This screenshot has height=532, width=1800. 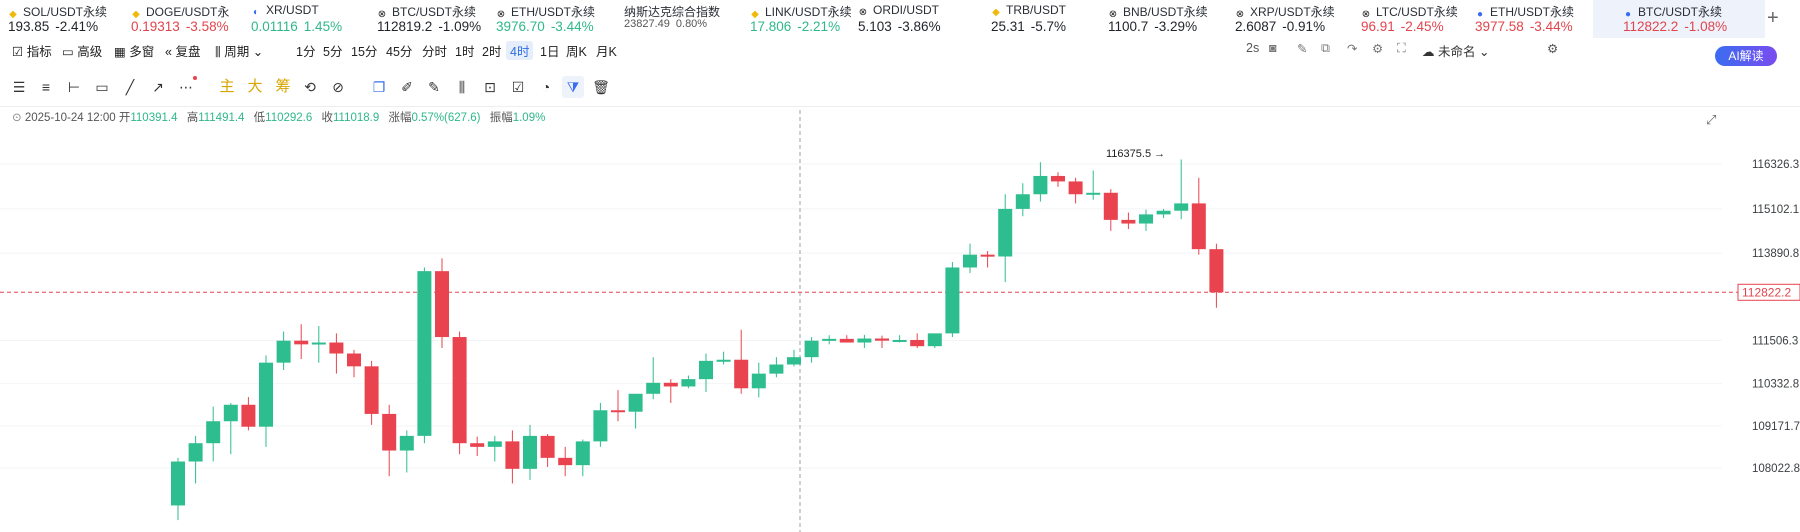 What do you see at coordinates (679, 19) in the screenshot?
I see `ticker-tab: 纳斯达克综合指数 23827.49 0.80%` at bounding box center [679, 19].